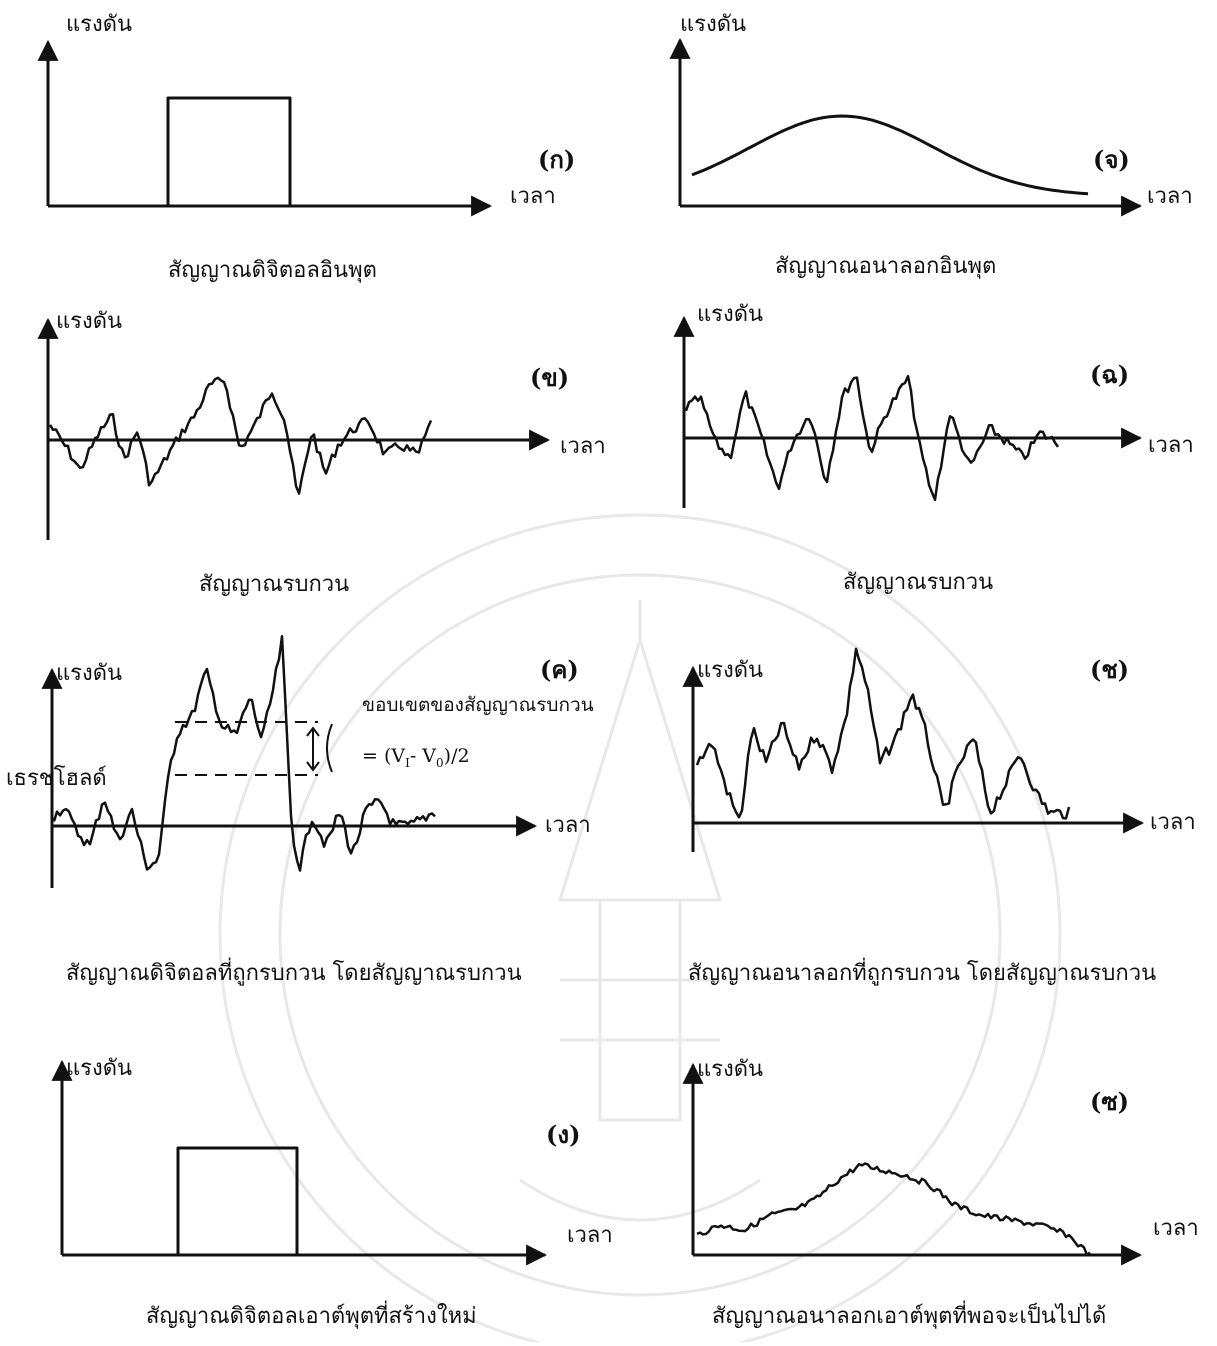  Describe the element at coordinates (1110, 374) in the screenshot. I see `panel-tag-cho: (ฉ)` at that location.